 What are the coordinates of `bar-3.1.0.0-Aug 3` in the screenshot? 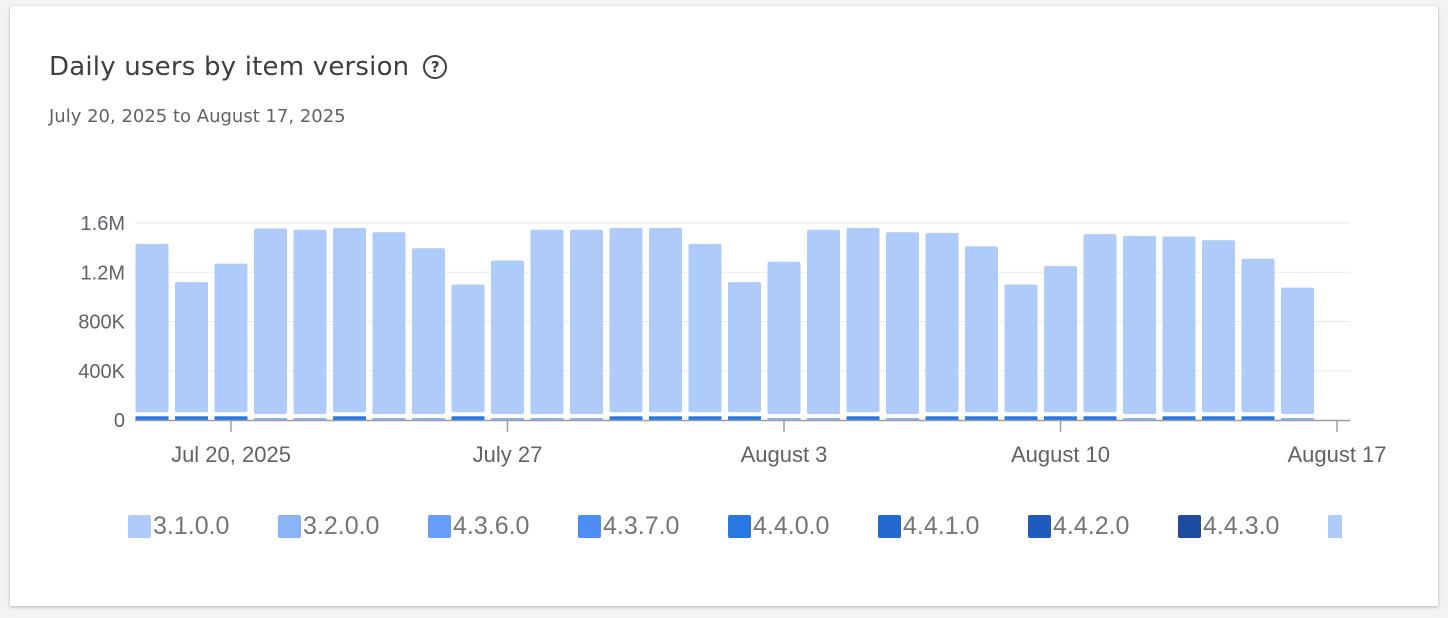 It's located at (784, 338).